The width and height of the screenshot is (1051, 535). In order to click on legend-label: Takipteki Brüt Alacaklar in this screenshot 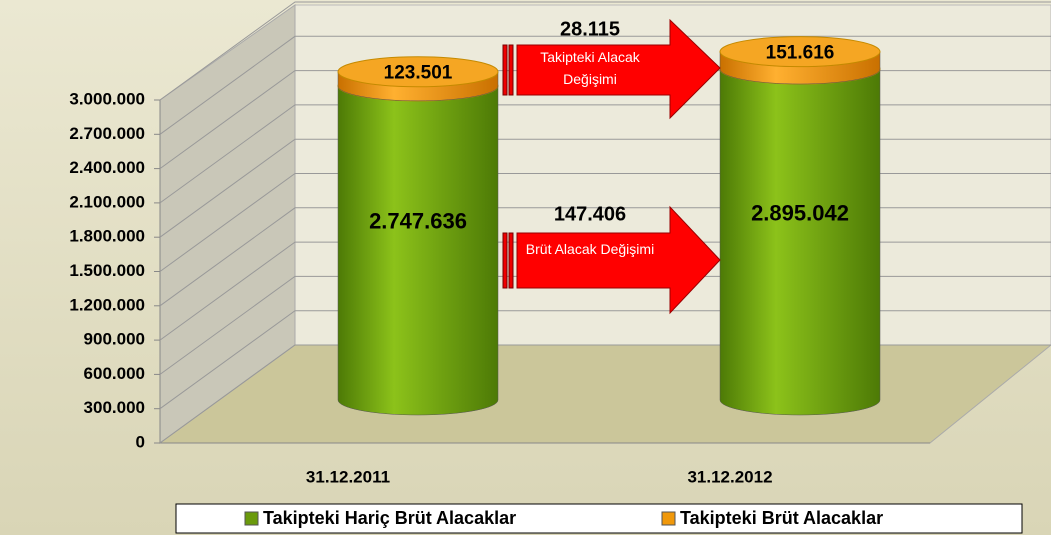, I will do `click(781, 518)`.